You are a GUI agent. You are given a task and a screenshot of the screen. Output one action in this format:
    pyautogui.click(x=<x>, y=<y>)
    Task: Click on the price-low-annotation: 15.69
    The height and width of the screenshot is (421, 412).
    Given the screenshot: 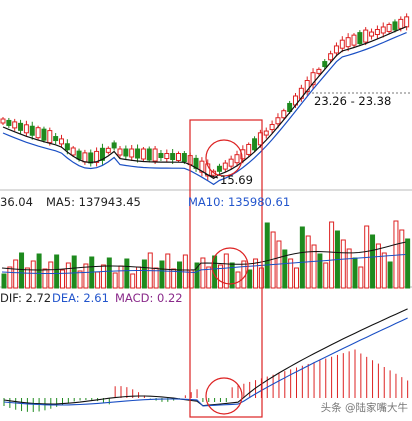 What is the action you would take?
    pyautogui.click(x=236, y=180)
    